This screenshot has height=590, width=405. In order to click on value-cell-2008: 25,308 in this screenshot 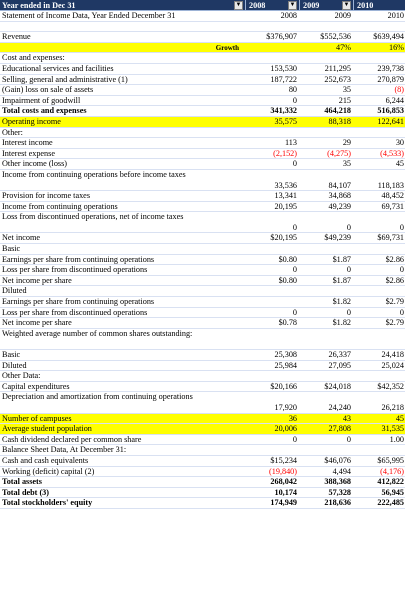, I will do `click(285, 354)`.